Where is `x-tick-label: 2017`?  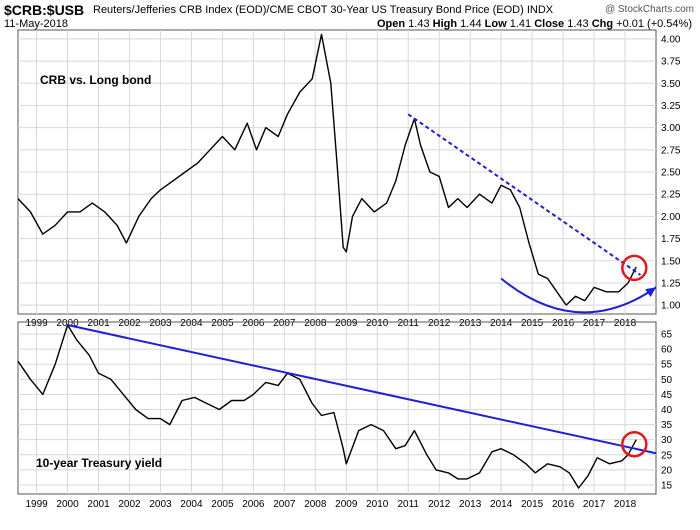 x-tick-label: 2017 is located at coordinates (594, 504).